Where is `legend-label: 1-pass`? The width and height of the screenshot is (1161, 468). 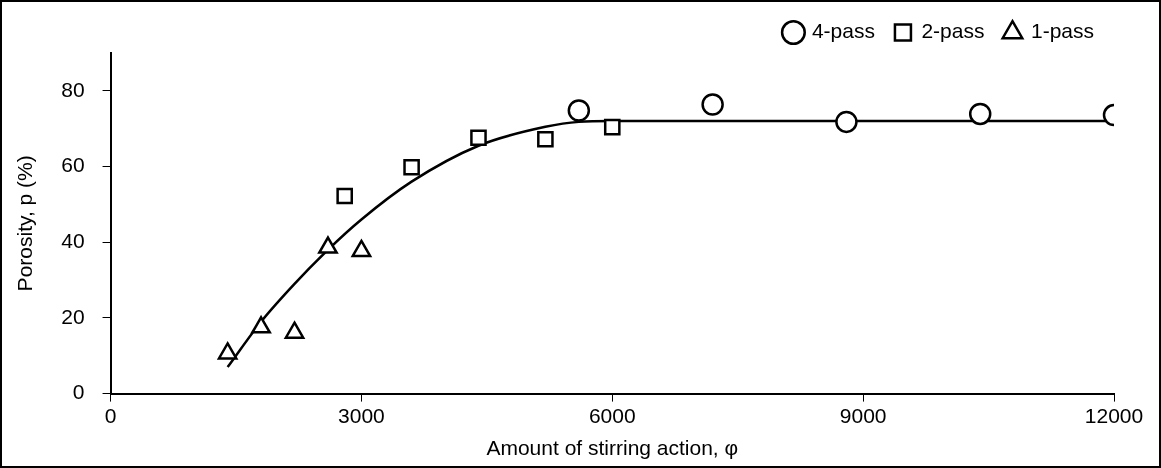
legend-label: 1-pass is located at coordinates (1062, 31).